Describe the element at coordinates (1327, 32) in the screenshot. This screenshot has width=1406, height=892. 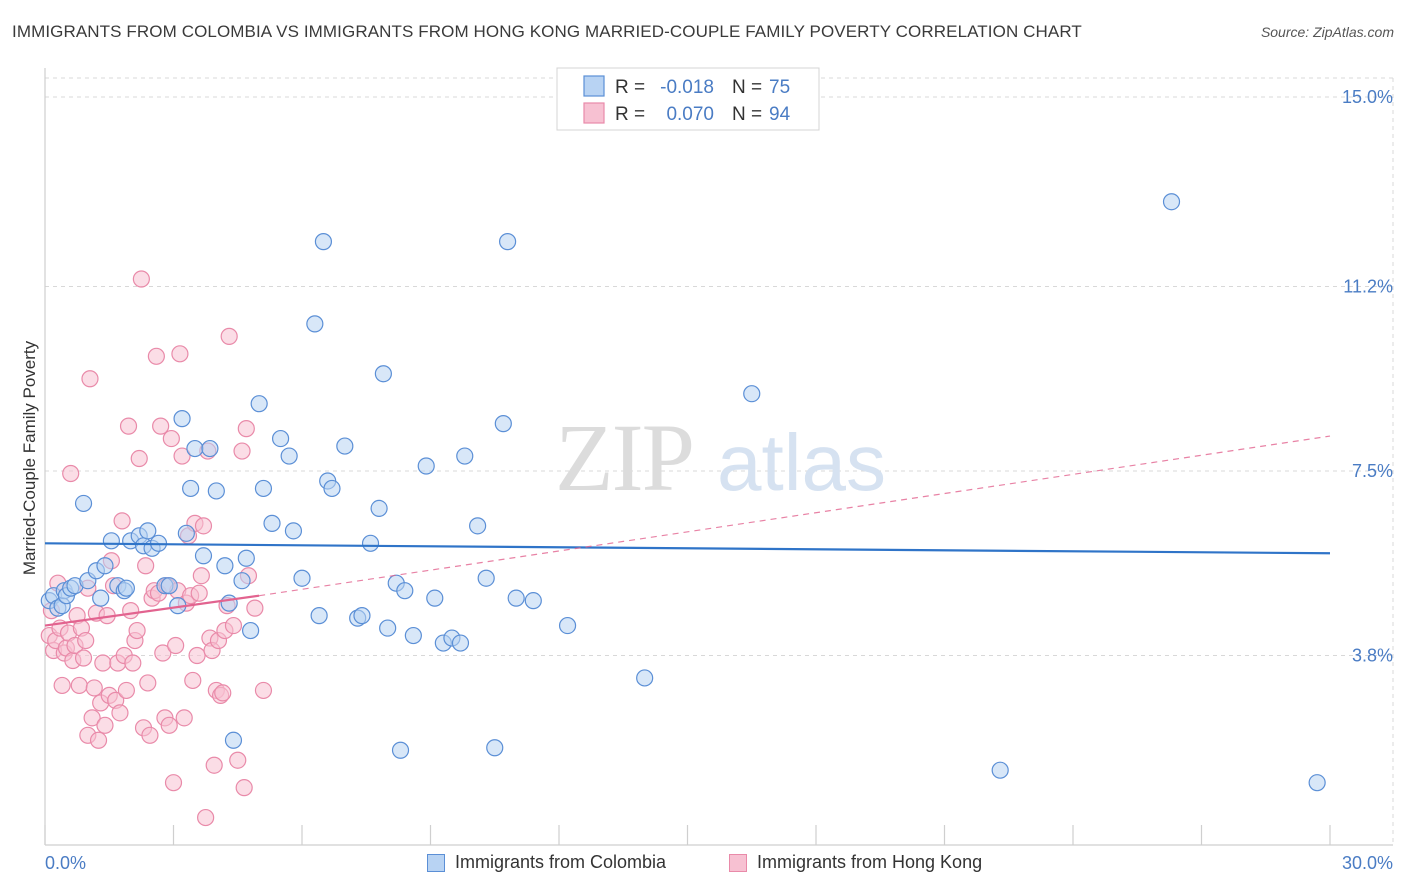
I see `chart-source: Source: ZipAtlas.com` at that location.